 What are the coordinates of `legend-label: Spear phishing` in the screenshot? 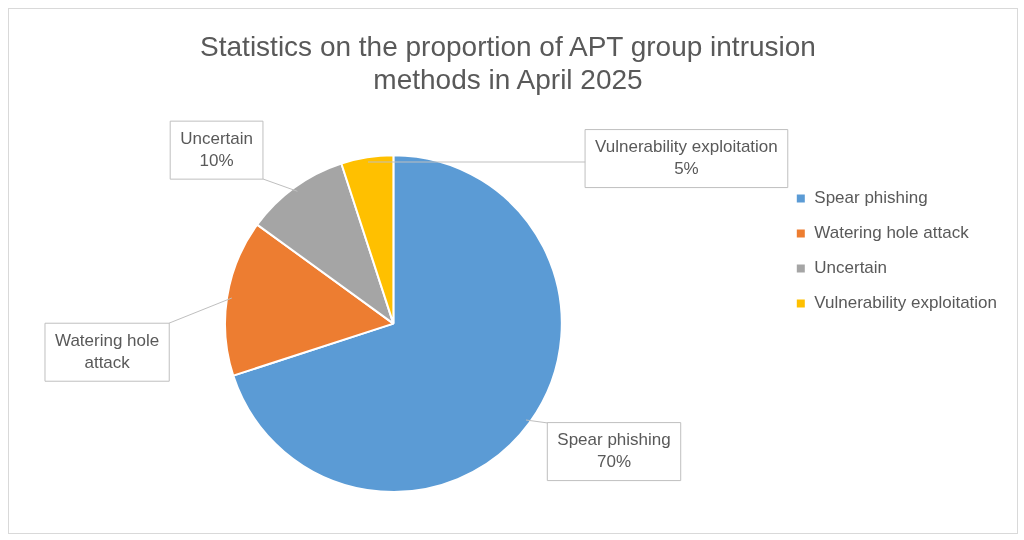 It's located at (871, 198).